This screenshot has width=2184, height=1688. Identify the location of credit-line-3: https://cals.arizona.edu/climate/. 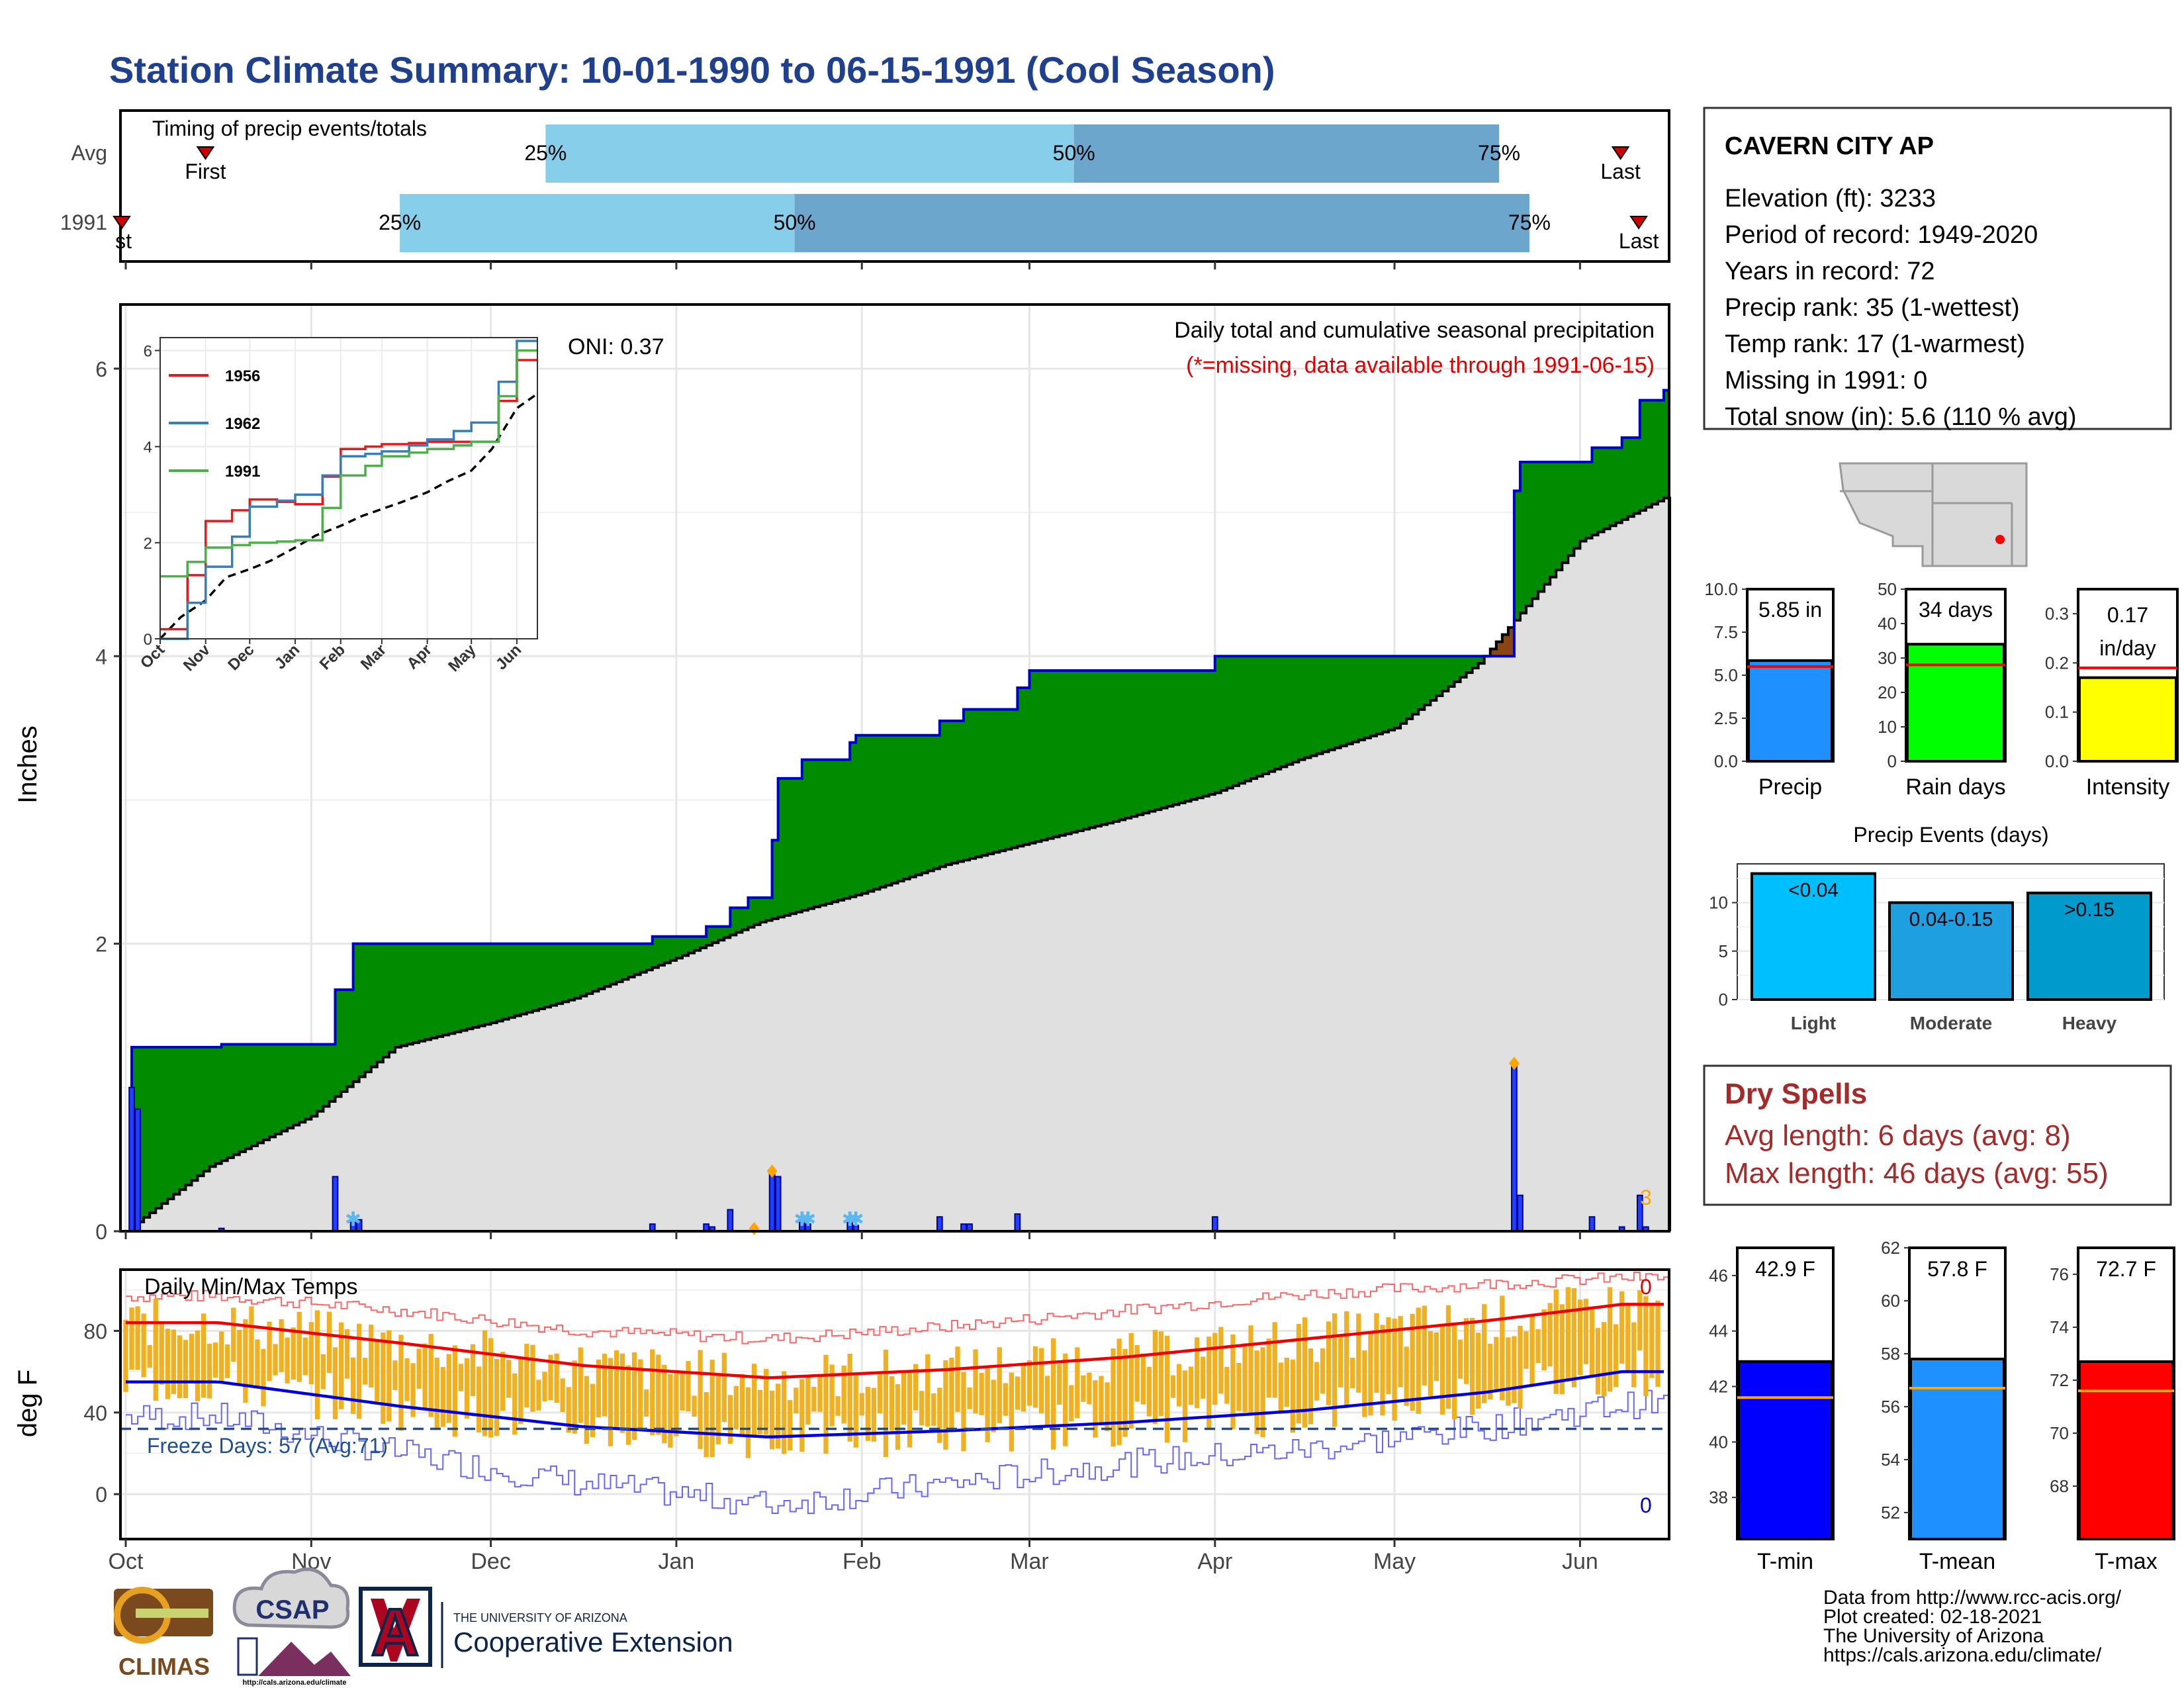
(1962, 1655).